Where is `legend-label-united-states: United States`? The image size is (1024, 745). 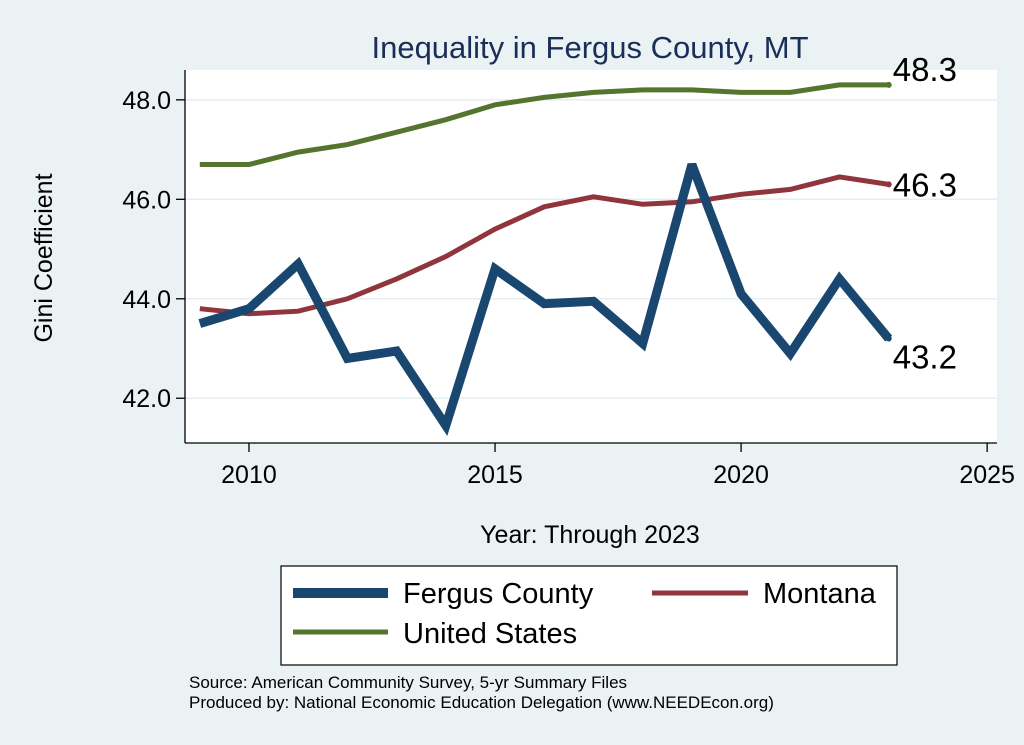
legend-label-united-states: United States is located at coordinates (490, 634).